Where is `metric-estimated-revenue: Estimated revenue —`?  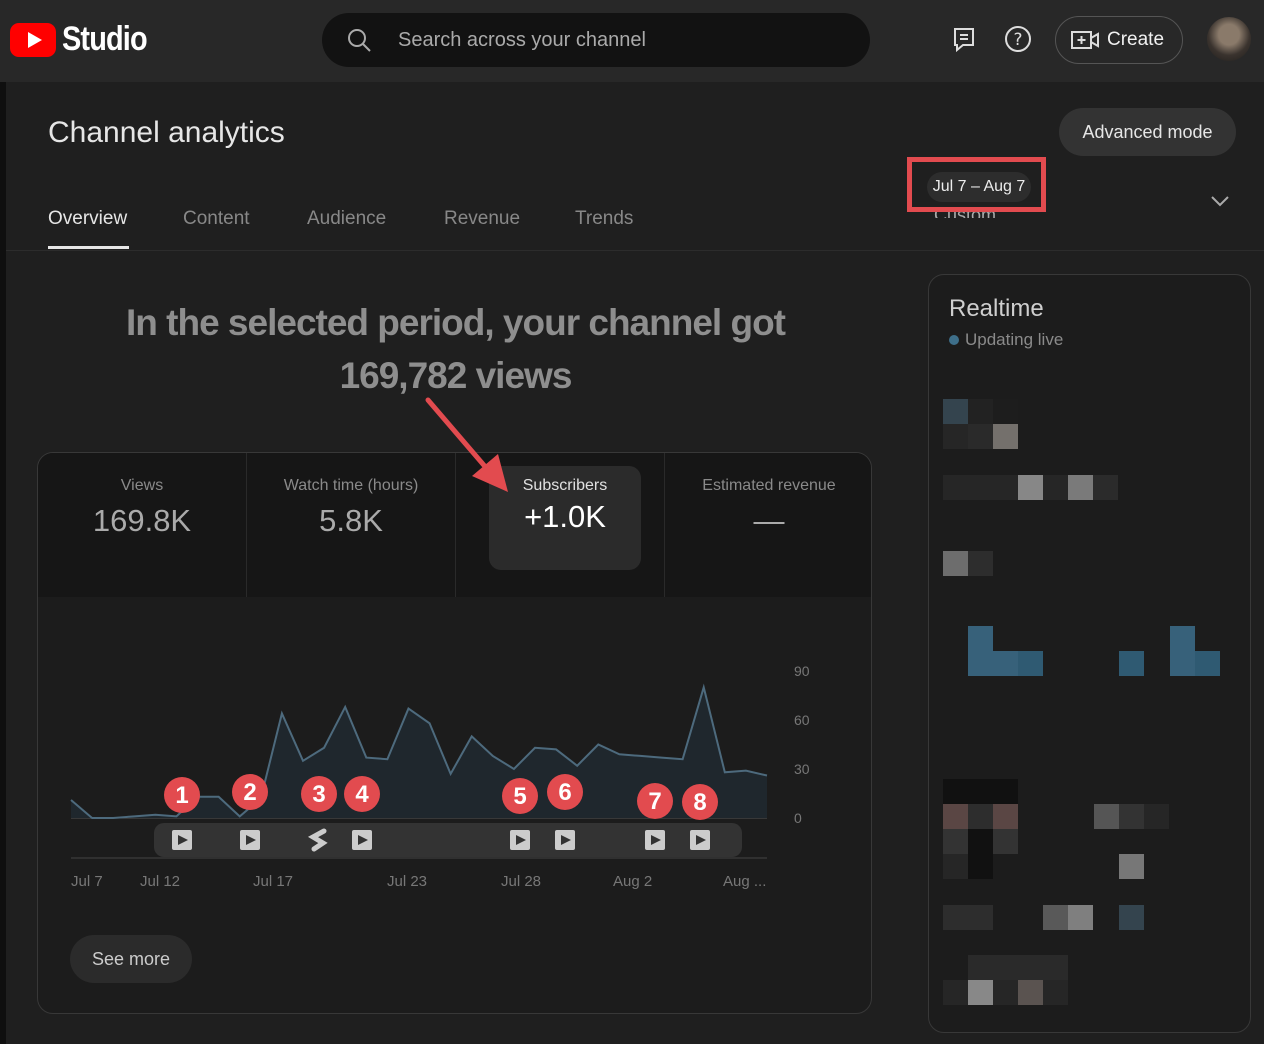 metric-estimated-revenue: Estimated revenue — is located at coordinates (768, 525).